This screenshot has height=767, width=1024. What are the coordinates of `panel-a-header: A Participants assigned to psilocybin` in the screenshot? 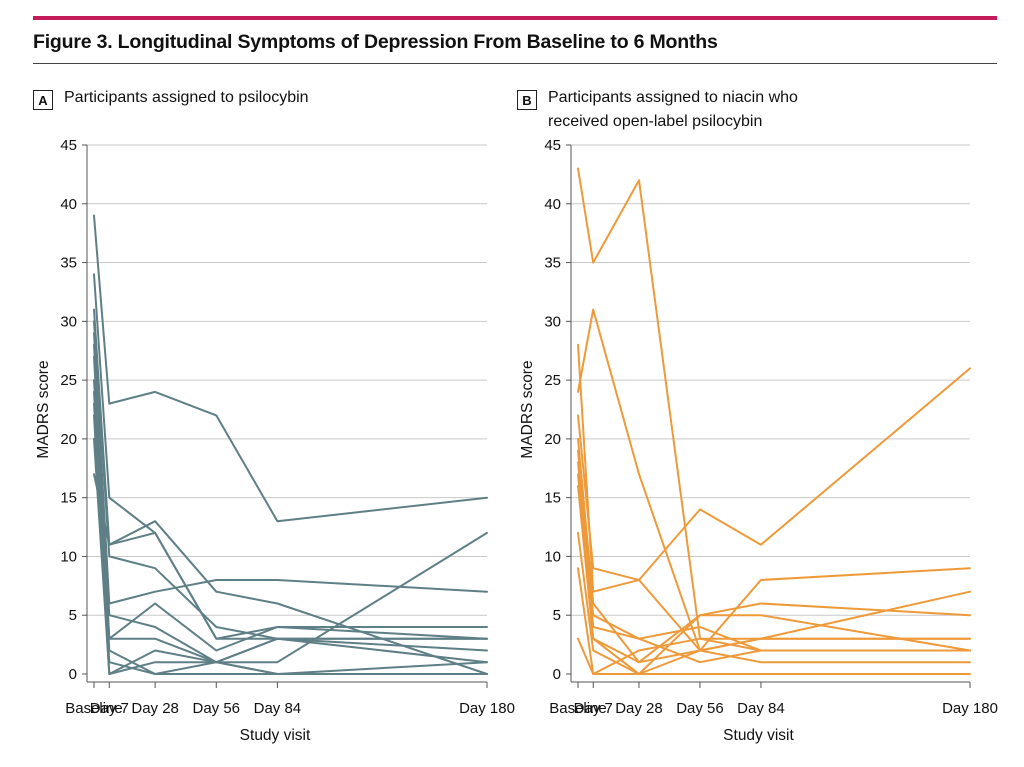 It's located at (171, 99).